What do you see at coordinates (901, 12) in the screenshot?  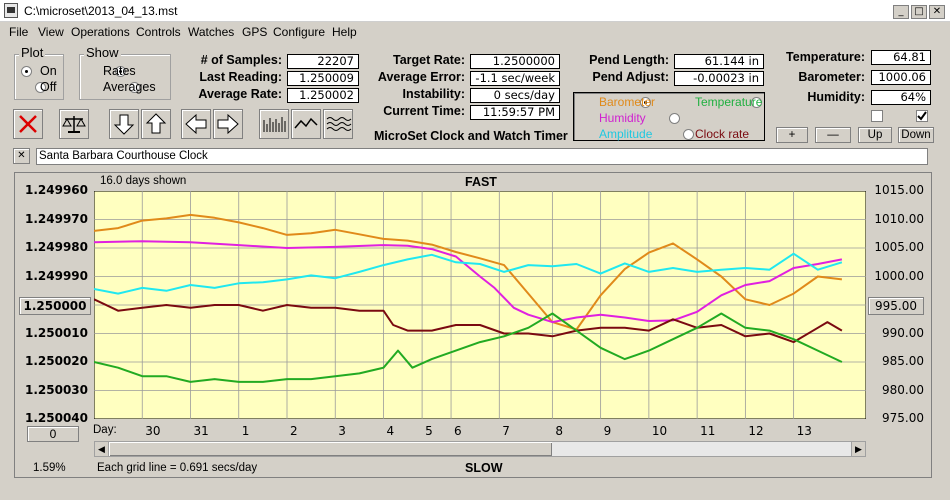 I see `minimize-button: _` at bounding box center [901, 12].